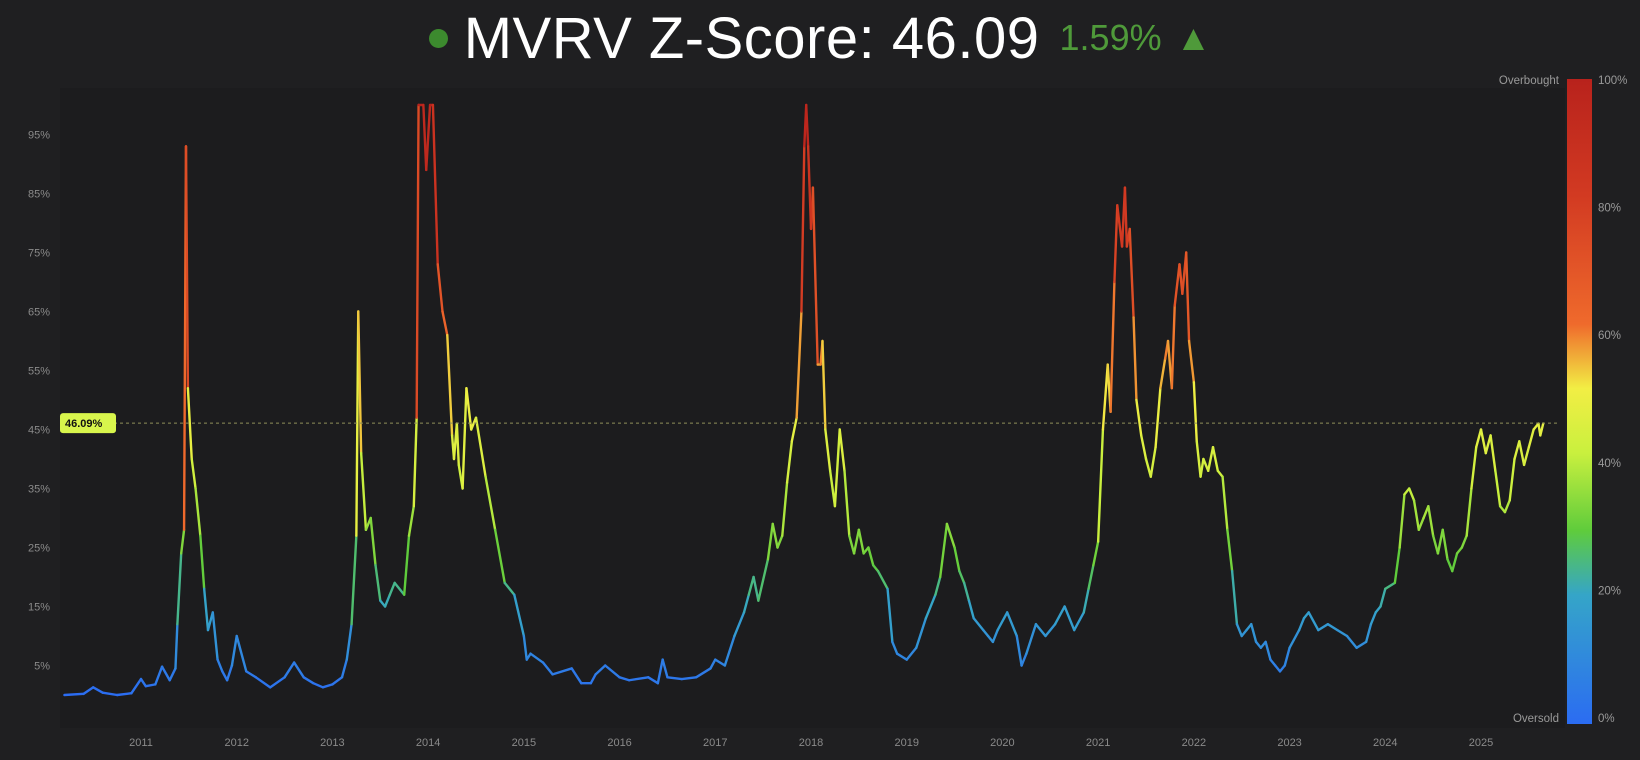  I want to click on current-value-label: 46.09%, so click(84, 424).